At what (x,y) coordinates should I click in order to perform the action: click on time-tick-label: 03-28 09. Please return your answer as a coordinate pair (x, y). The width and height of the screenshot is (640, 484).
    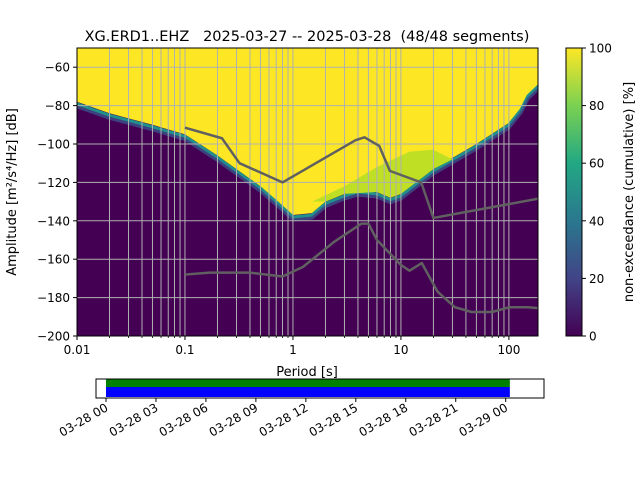
    Looking at the image, I should click on (234, 419).